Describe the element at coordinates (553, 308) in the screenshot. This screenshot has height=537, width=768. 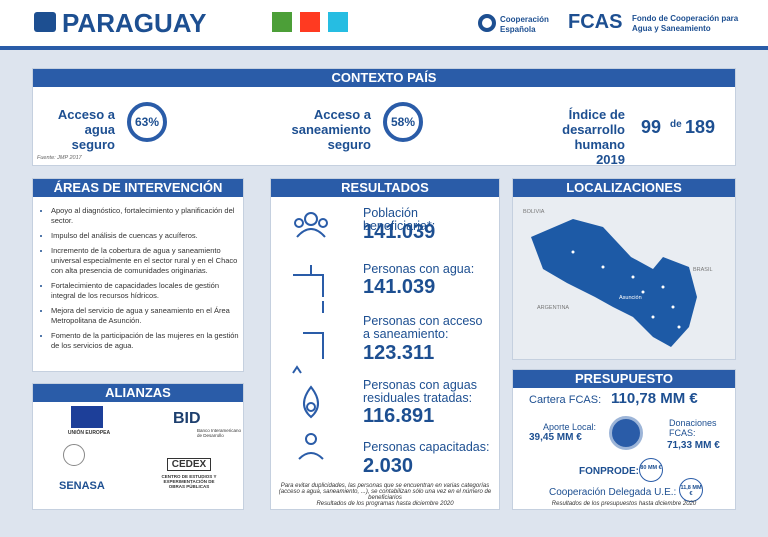
I see `map-label: ARGENTINA` at that location.